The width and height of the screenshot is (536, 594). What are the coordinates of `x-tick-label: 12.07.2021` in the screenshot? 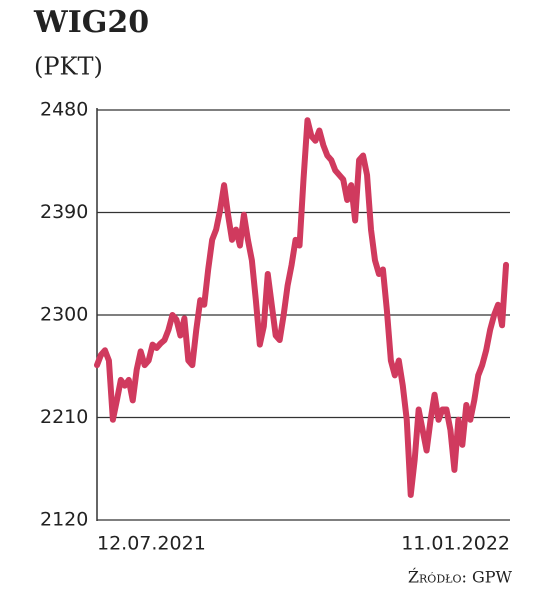 It's located at (151, 544).